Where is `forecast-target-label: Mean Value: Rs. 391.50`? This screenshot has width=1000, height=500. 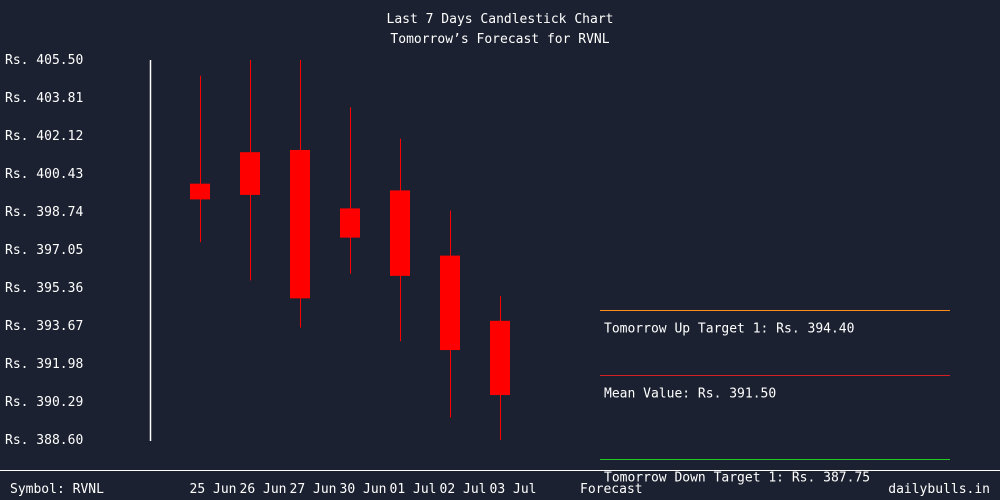 forecast-target-label: Mean Value: Rs. 391.50 is located at coordinates (690, 394).